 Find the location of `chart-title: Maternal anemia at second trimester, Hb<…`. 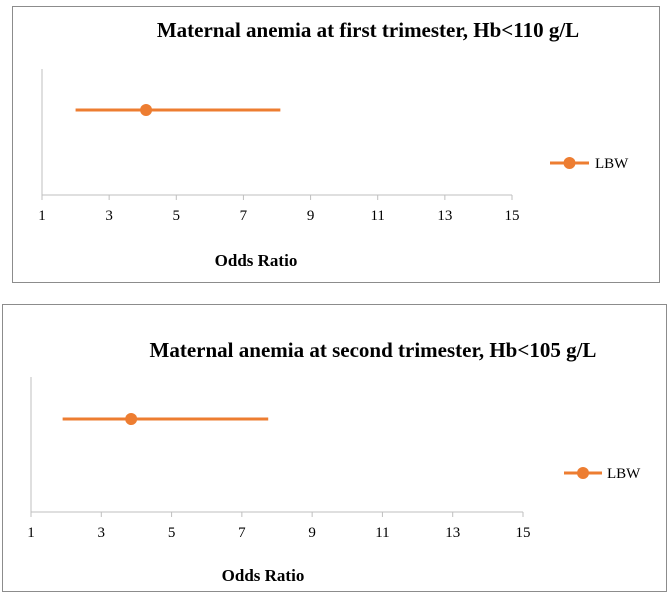

chart-title: Maternal anemia at second trimester, Hb<… is located at coordinates (373, 350).